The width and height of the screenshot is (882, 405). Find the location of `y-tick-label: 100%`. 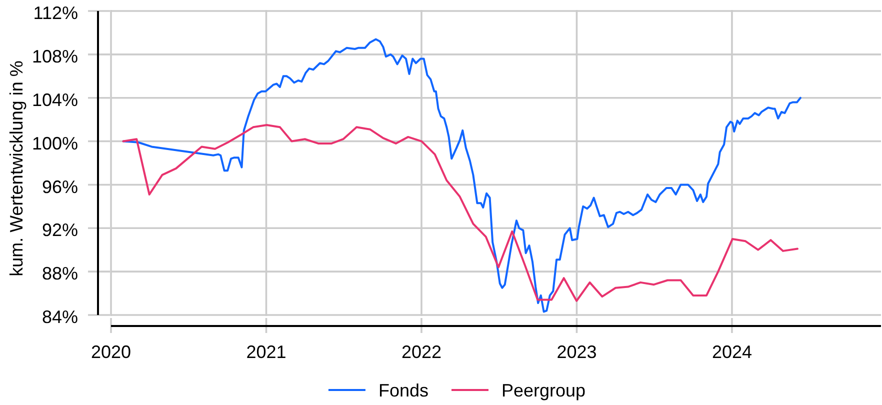

y-tick-label: 100% is located at coordinates (55, 143).